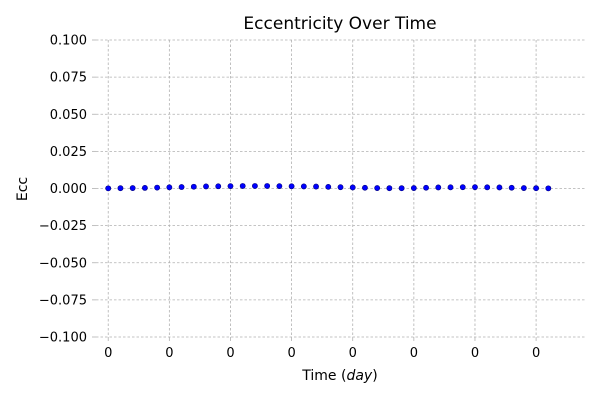  Describe the element at coordinates (23, 189) in the screenshot. I see `y-axis-label: Ecc` at that location.